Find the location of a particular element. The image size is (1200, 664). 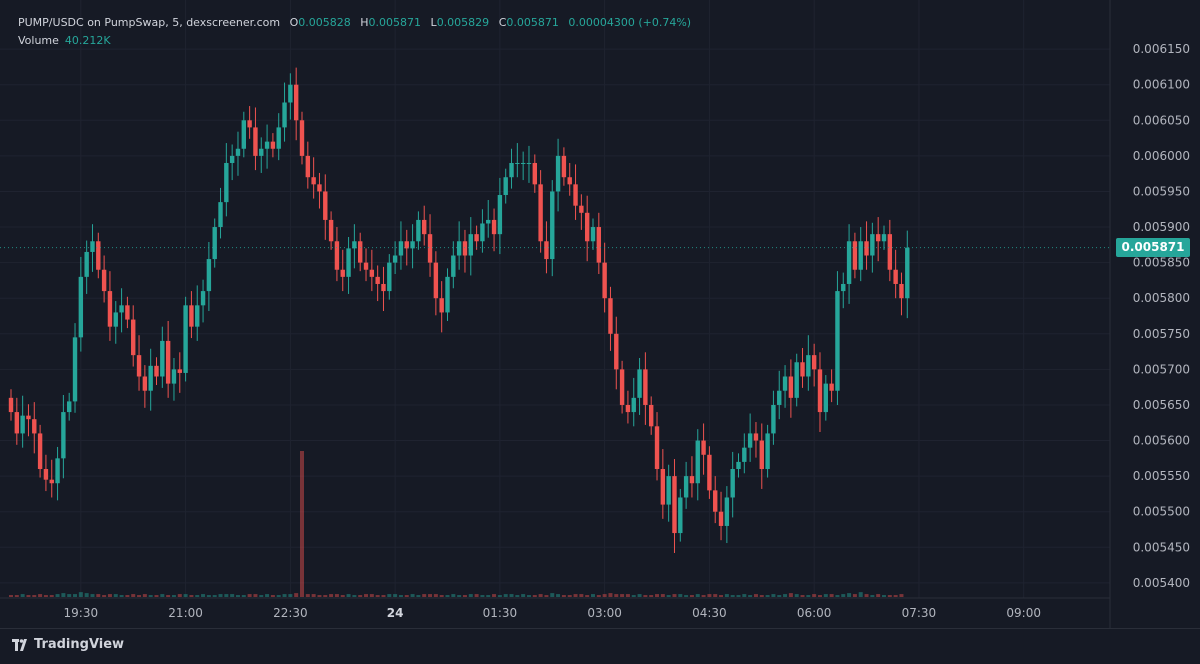

change-value: 0.00004300 (+0.74%) is located at coordinates (630, 22).